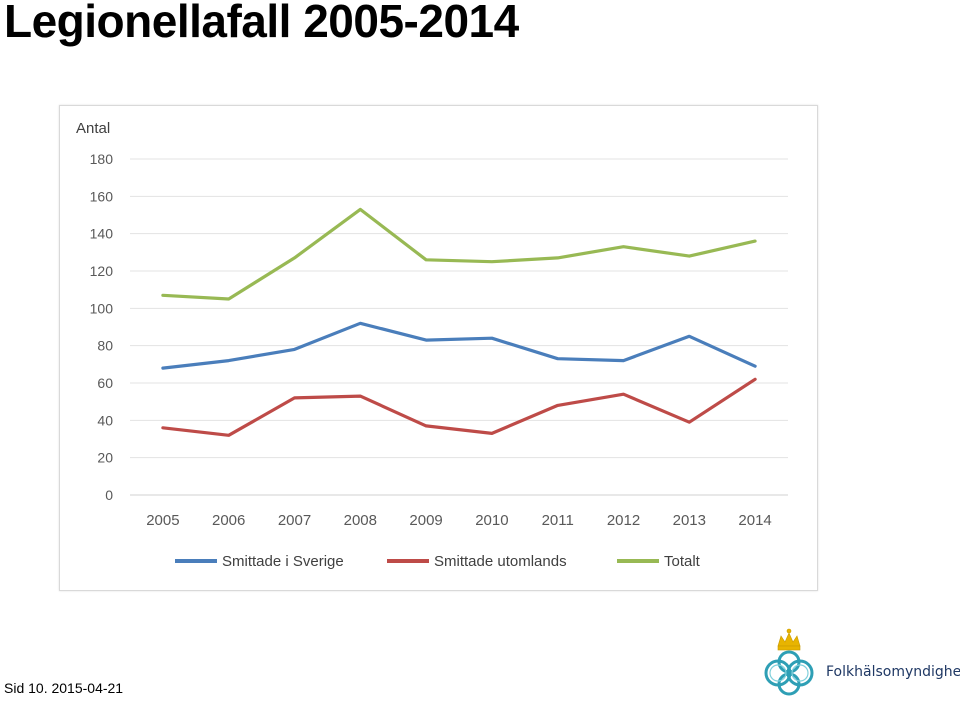 The image size is (960, 704). I want to click on x-tick-label: 2012, so click(623, 520).